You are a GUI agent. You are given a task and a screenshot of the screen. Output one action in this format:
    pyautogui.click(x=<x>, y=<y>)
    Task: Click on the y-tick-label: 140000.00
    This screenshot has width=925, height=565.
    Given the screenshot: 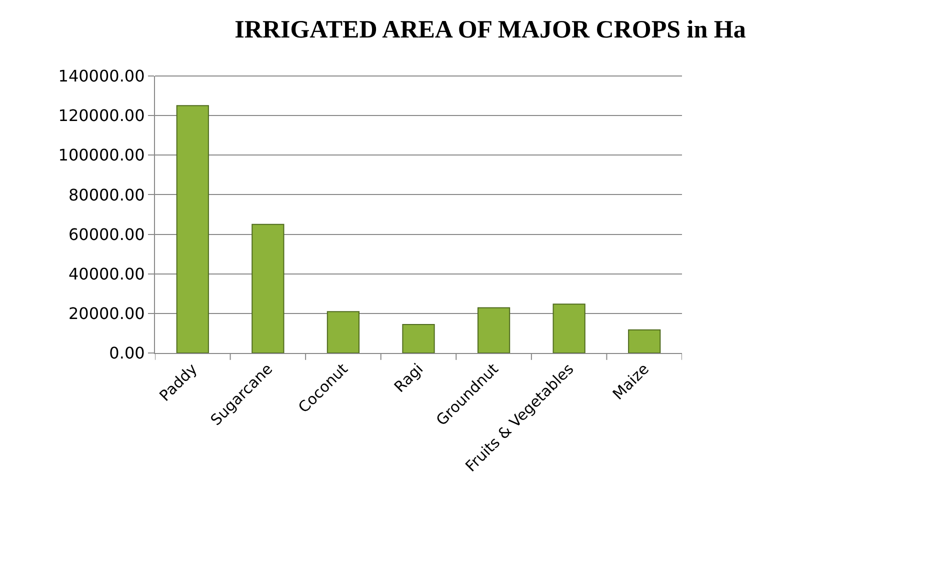 What is the action you would take?
    pyautogui.click(x=101, y=76)
    